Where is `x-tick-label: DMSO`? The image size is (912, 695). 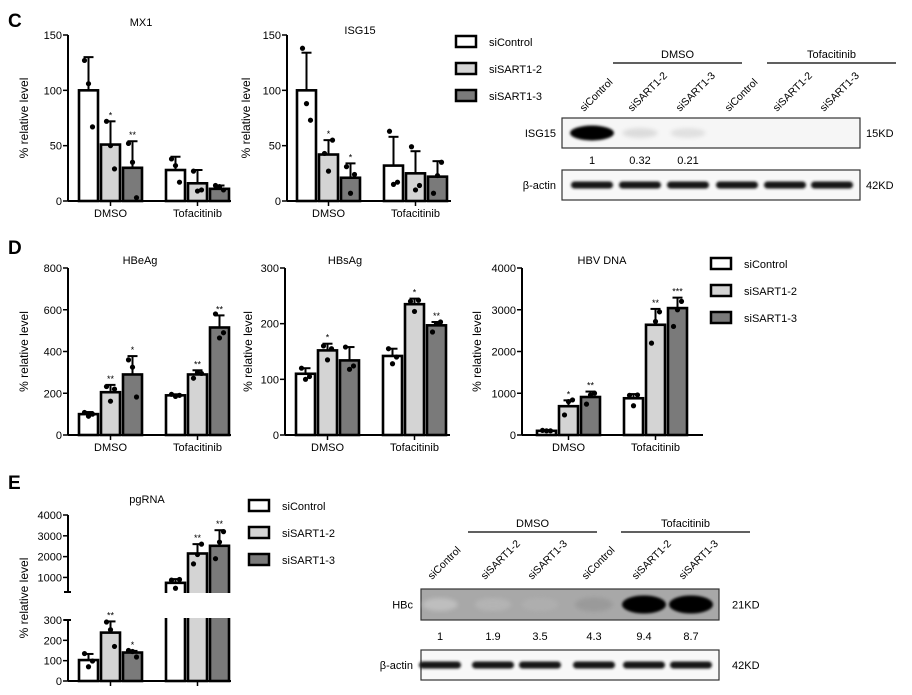 x-tick-label: DMSO is located at coordinates (568, 448).